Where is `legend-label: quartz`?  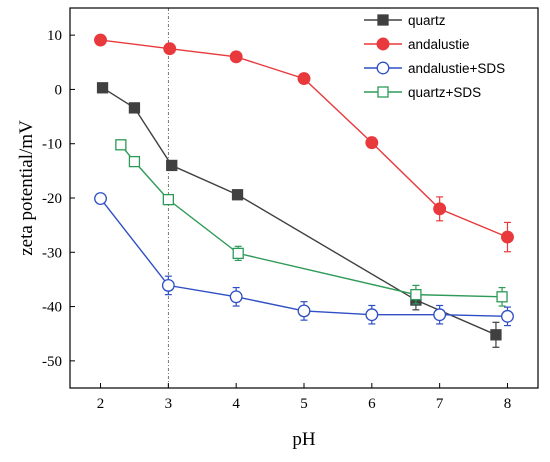
legend-label: quartz is located at coordinates (427, 20).